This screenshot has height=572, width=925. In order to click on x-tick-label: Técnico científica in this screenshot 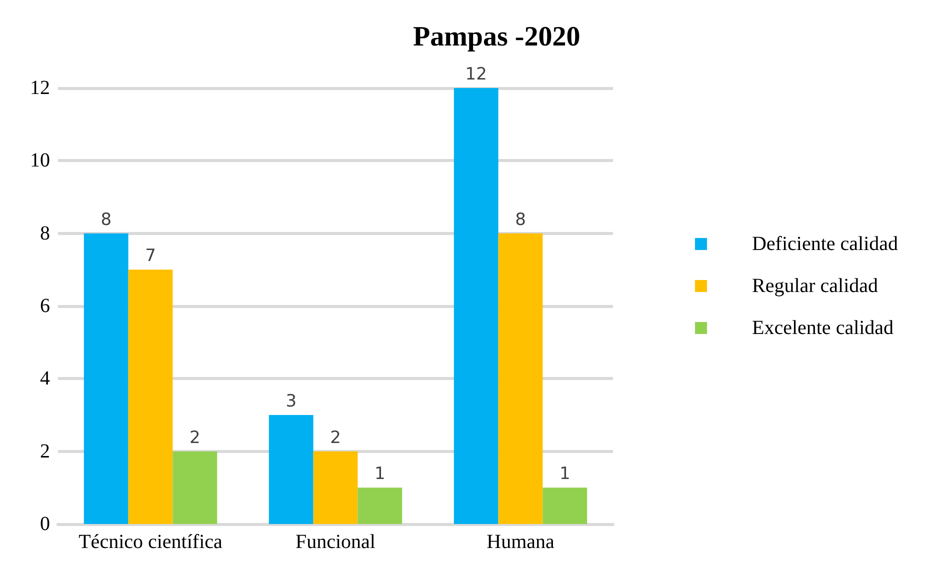, I will do `click(150, 542)`.